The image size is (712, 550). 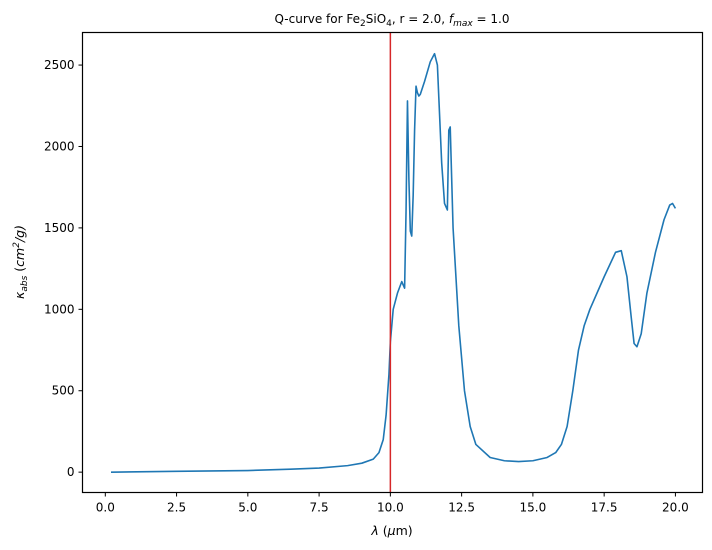 I want to click on chart-title: Q-curve for Fe2SiO4, r = 2.0, fmax = 1.0, so click(x=392, y=20).